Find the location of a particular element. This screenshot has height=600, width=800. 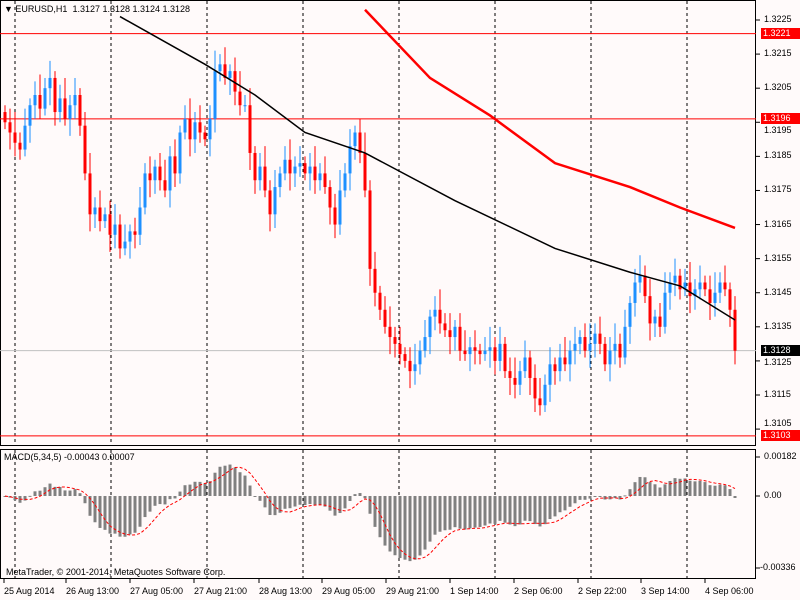

price-tick-label: 1.3155 is located at coordinates (778, 257).